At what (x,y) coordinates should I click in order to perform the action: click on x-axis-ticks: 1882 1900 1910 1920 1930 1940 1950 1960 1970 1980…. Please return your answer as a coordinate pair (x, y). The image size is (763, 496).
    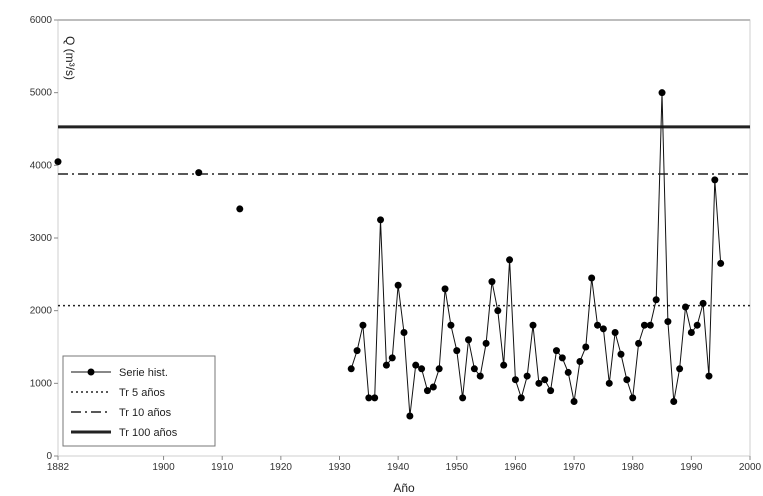
    Looking at the image, I should click on (404, 464).